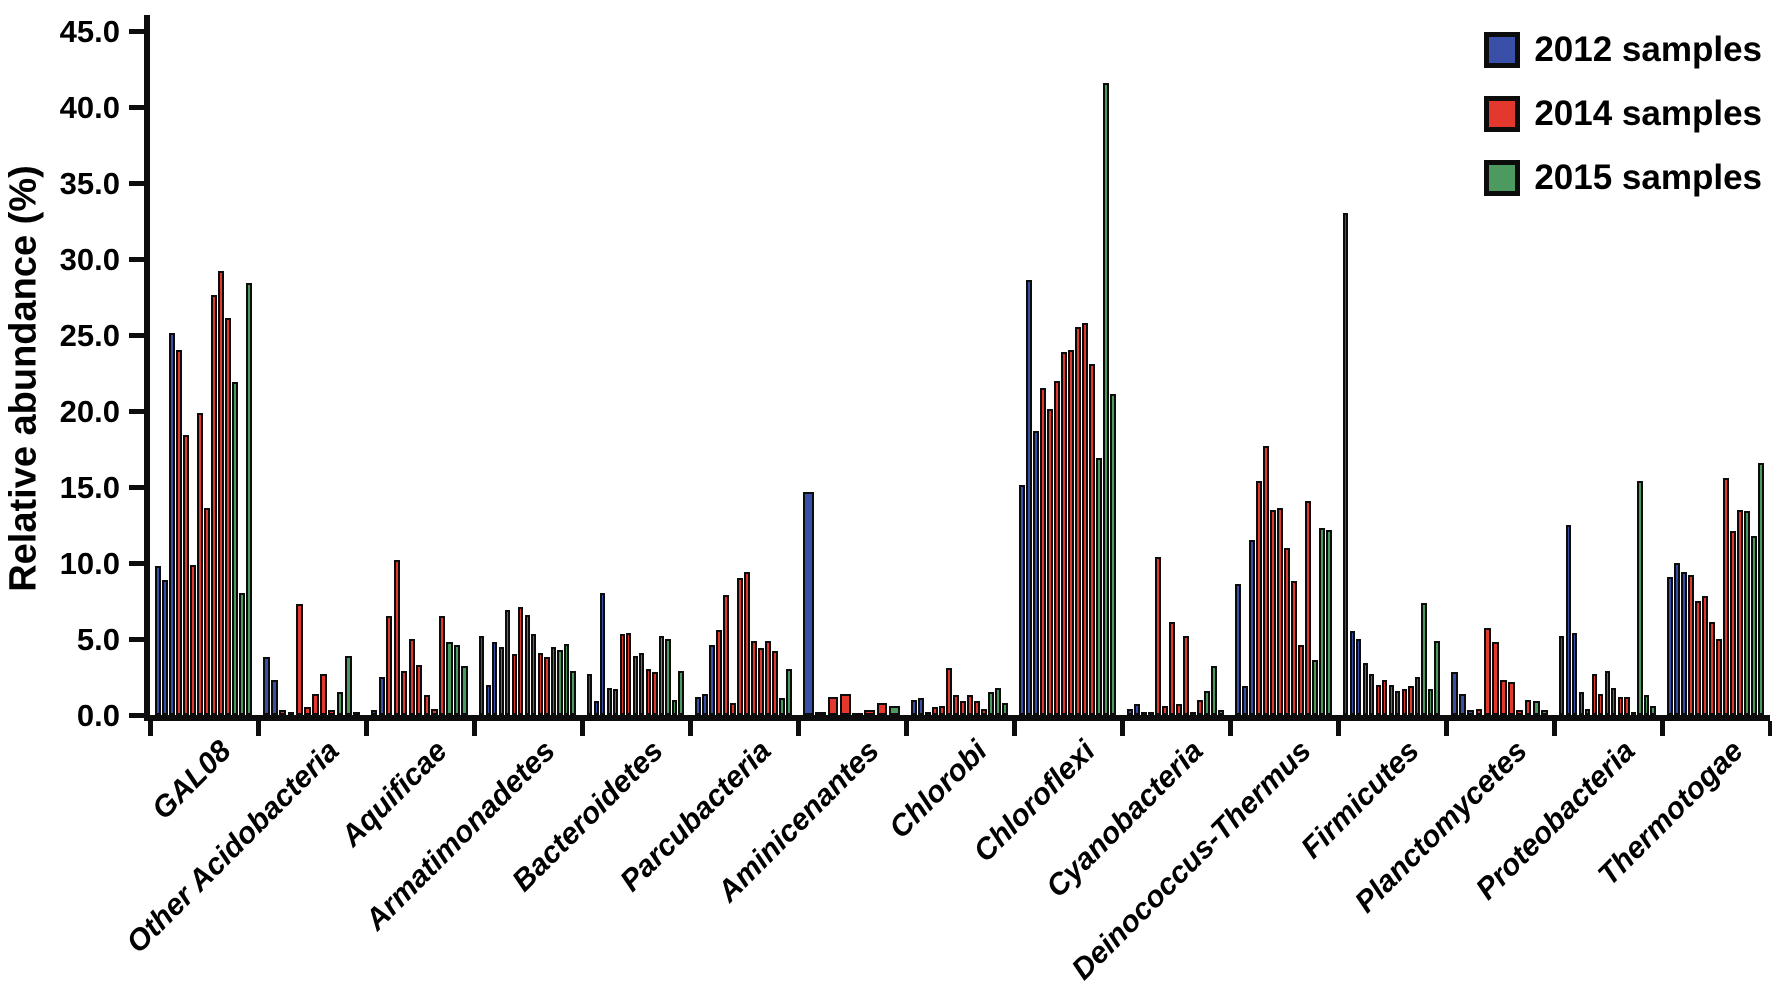  Describe the element at coordinates (23, 378) in the screenshot. I see `y-axis-title: Relative abundance (%)` at that location.